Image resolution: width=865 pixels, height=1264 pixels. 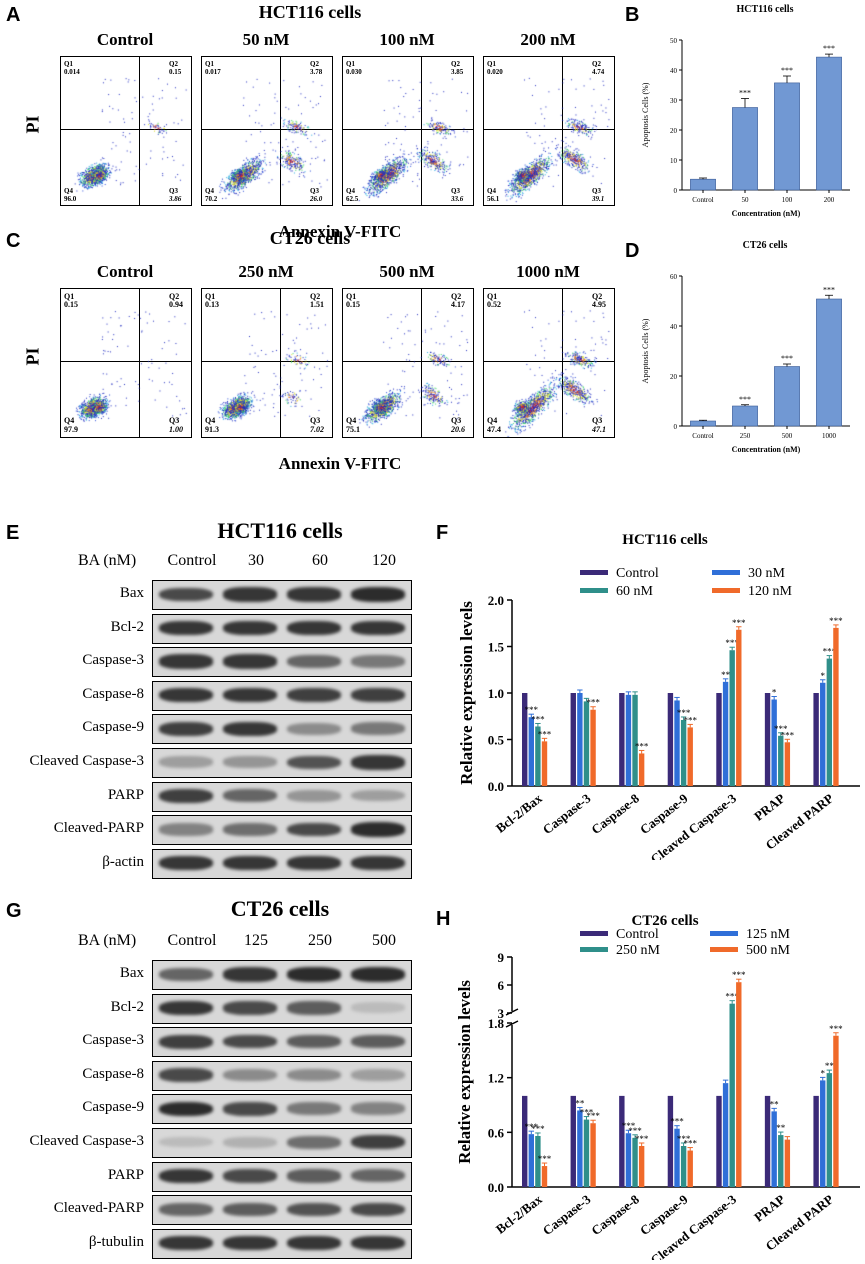 What do you see at coordinates (266, 39) in the screenshot?
I see `condition-label: 50 nM` at bounding box center [266, 39].